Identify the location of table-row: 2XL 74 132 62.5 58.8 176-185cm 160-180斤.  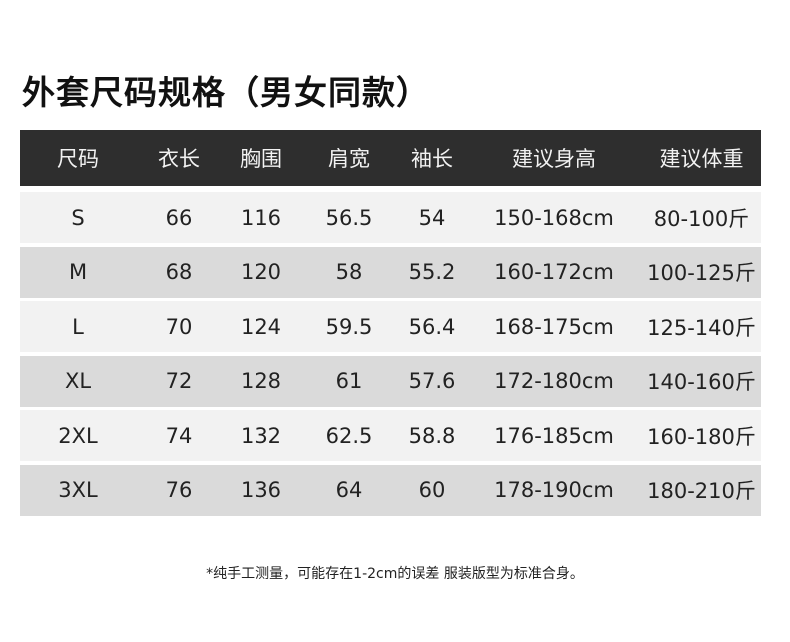
(390, 436).